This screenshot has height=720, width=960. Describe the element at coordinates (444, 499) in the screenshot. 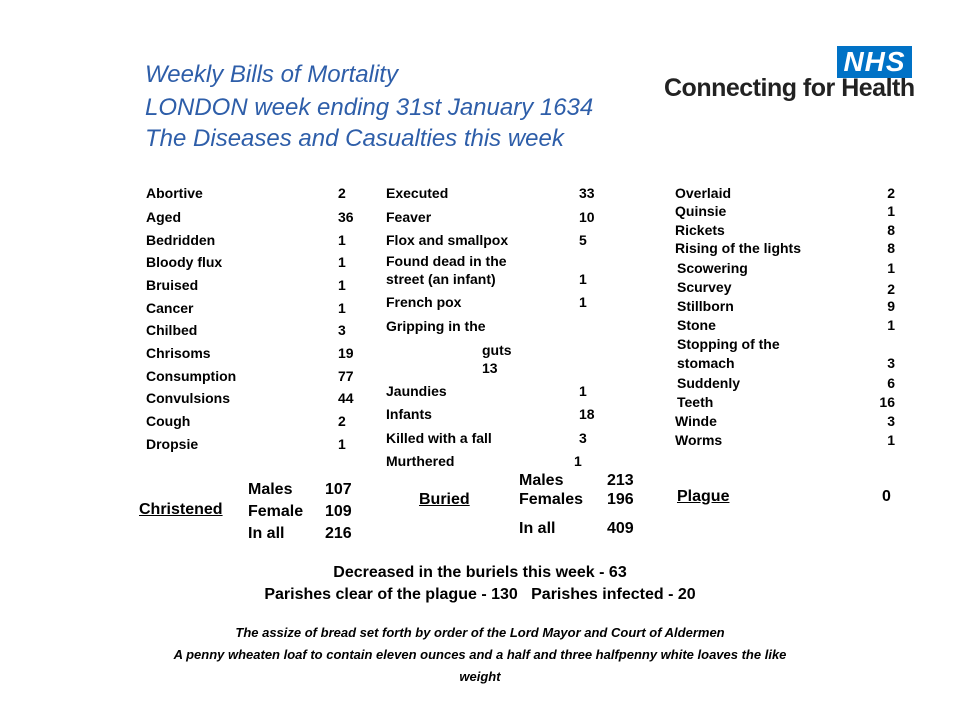

I see `buried-label: Buried` at that location.